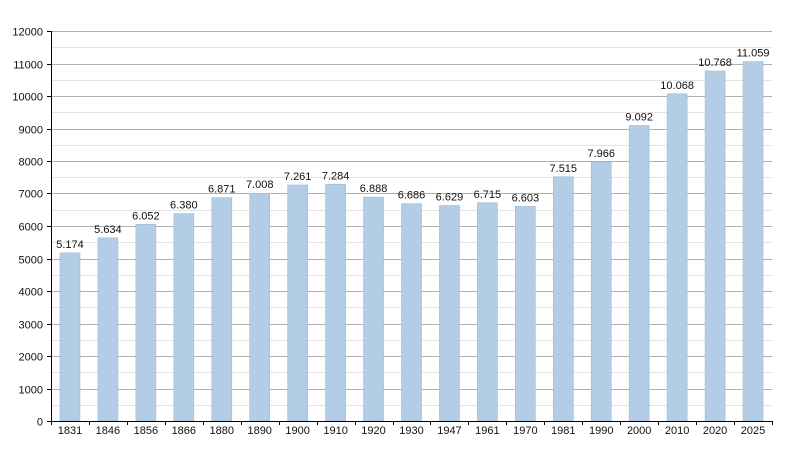 The width and height of the screenshot is (800, 450). Describe the element at coordinates (753, 431) in the screenshot. I see `x-tick-label: 2025` at that location.